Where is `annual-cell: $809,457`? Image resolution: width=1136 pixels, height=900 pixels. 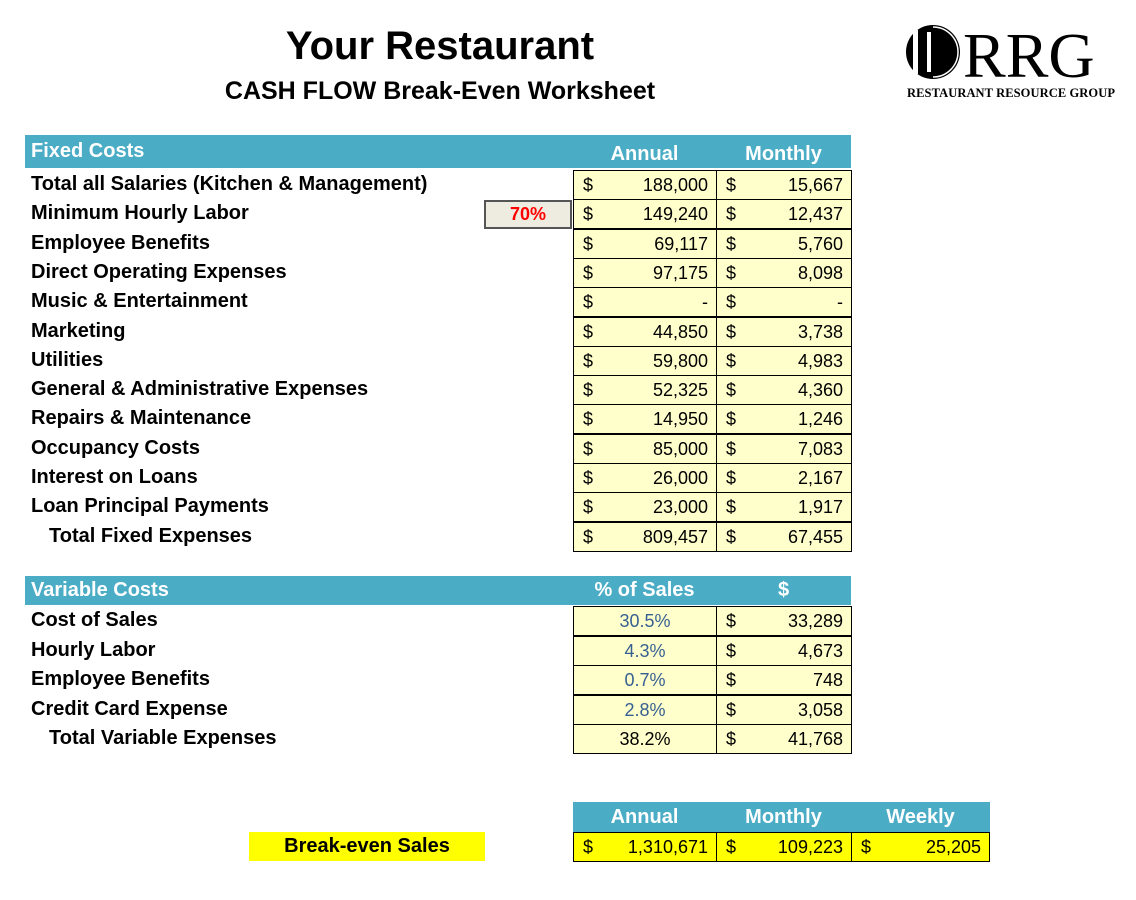
annual-cell: $809,457 is located at coordinates (645, 536).